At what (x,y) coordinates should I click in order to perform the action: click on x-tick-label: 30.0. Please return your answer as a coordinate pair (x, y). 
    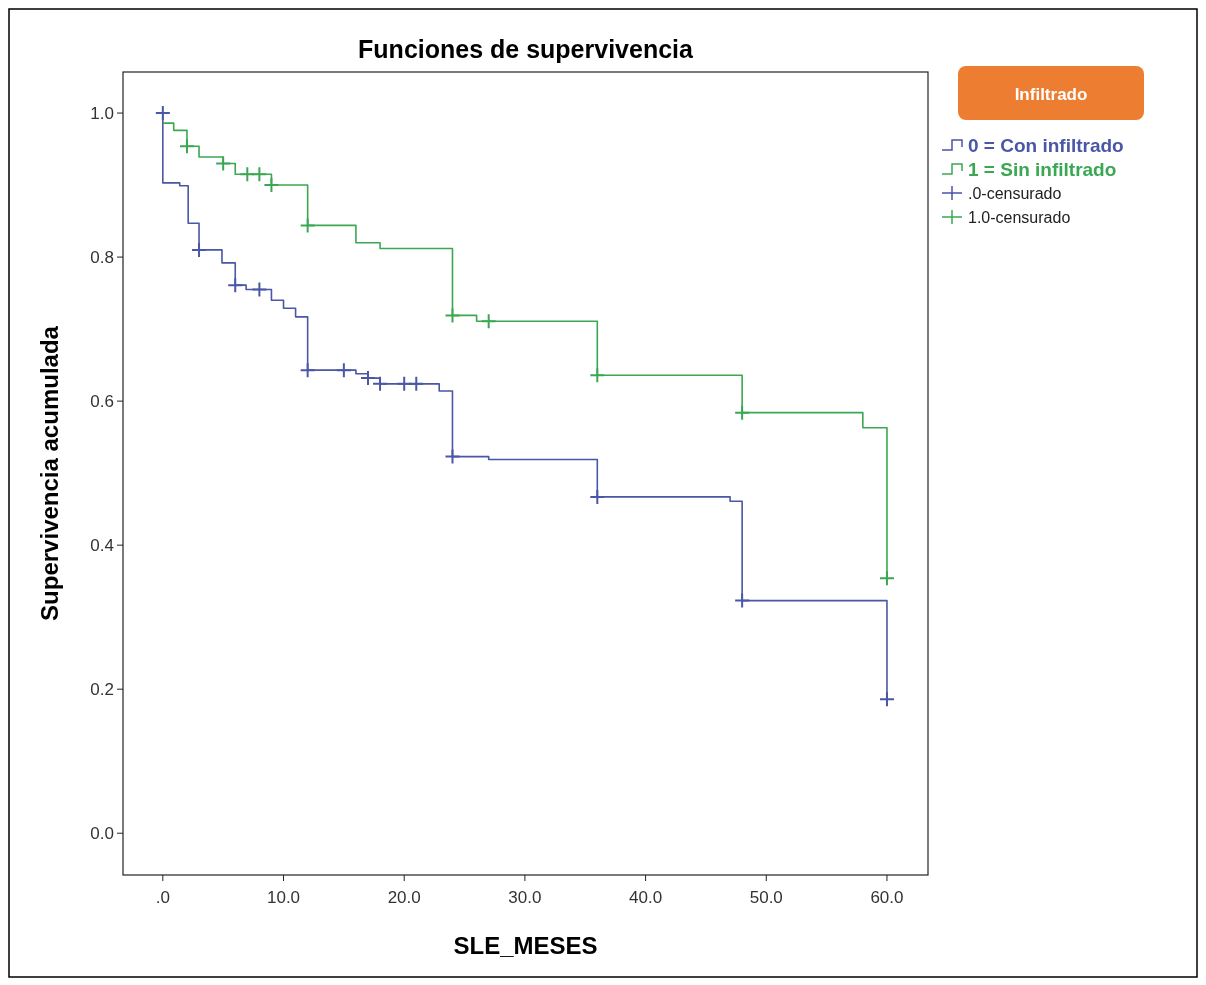
    Looking at the image, I should click on (525, 897).